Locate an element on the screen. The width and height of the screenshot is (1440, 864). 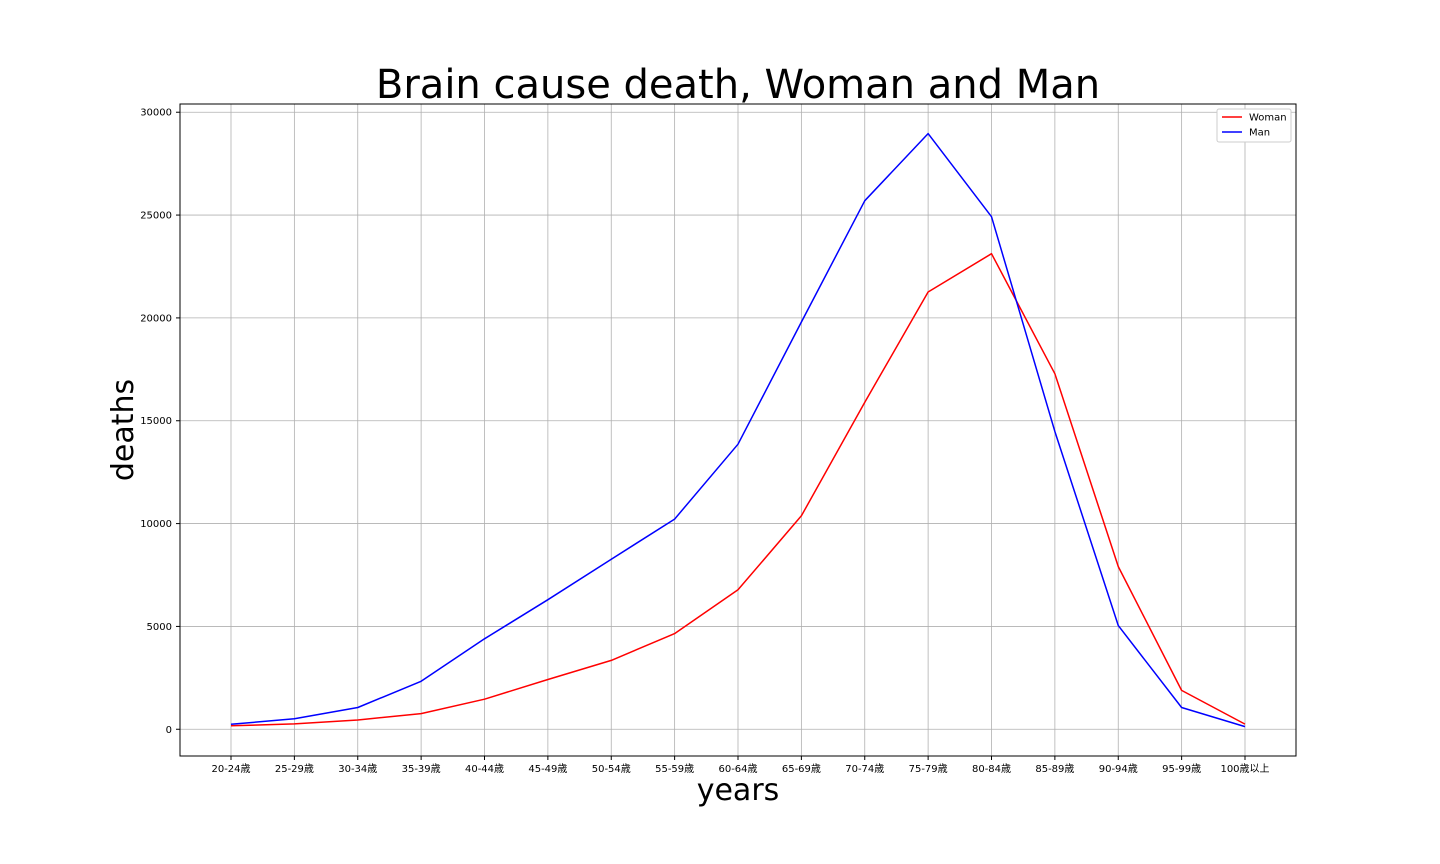
x-tick-label: 45-49歳 is located at coordinates (547, 769).